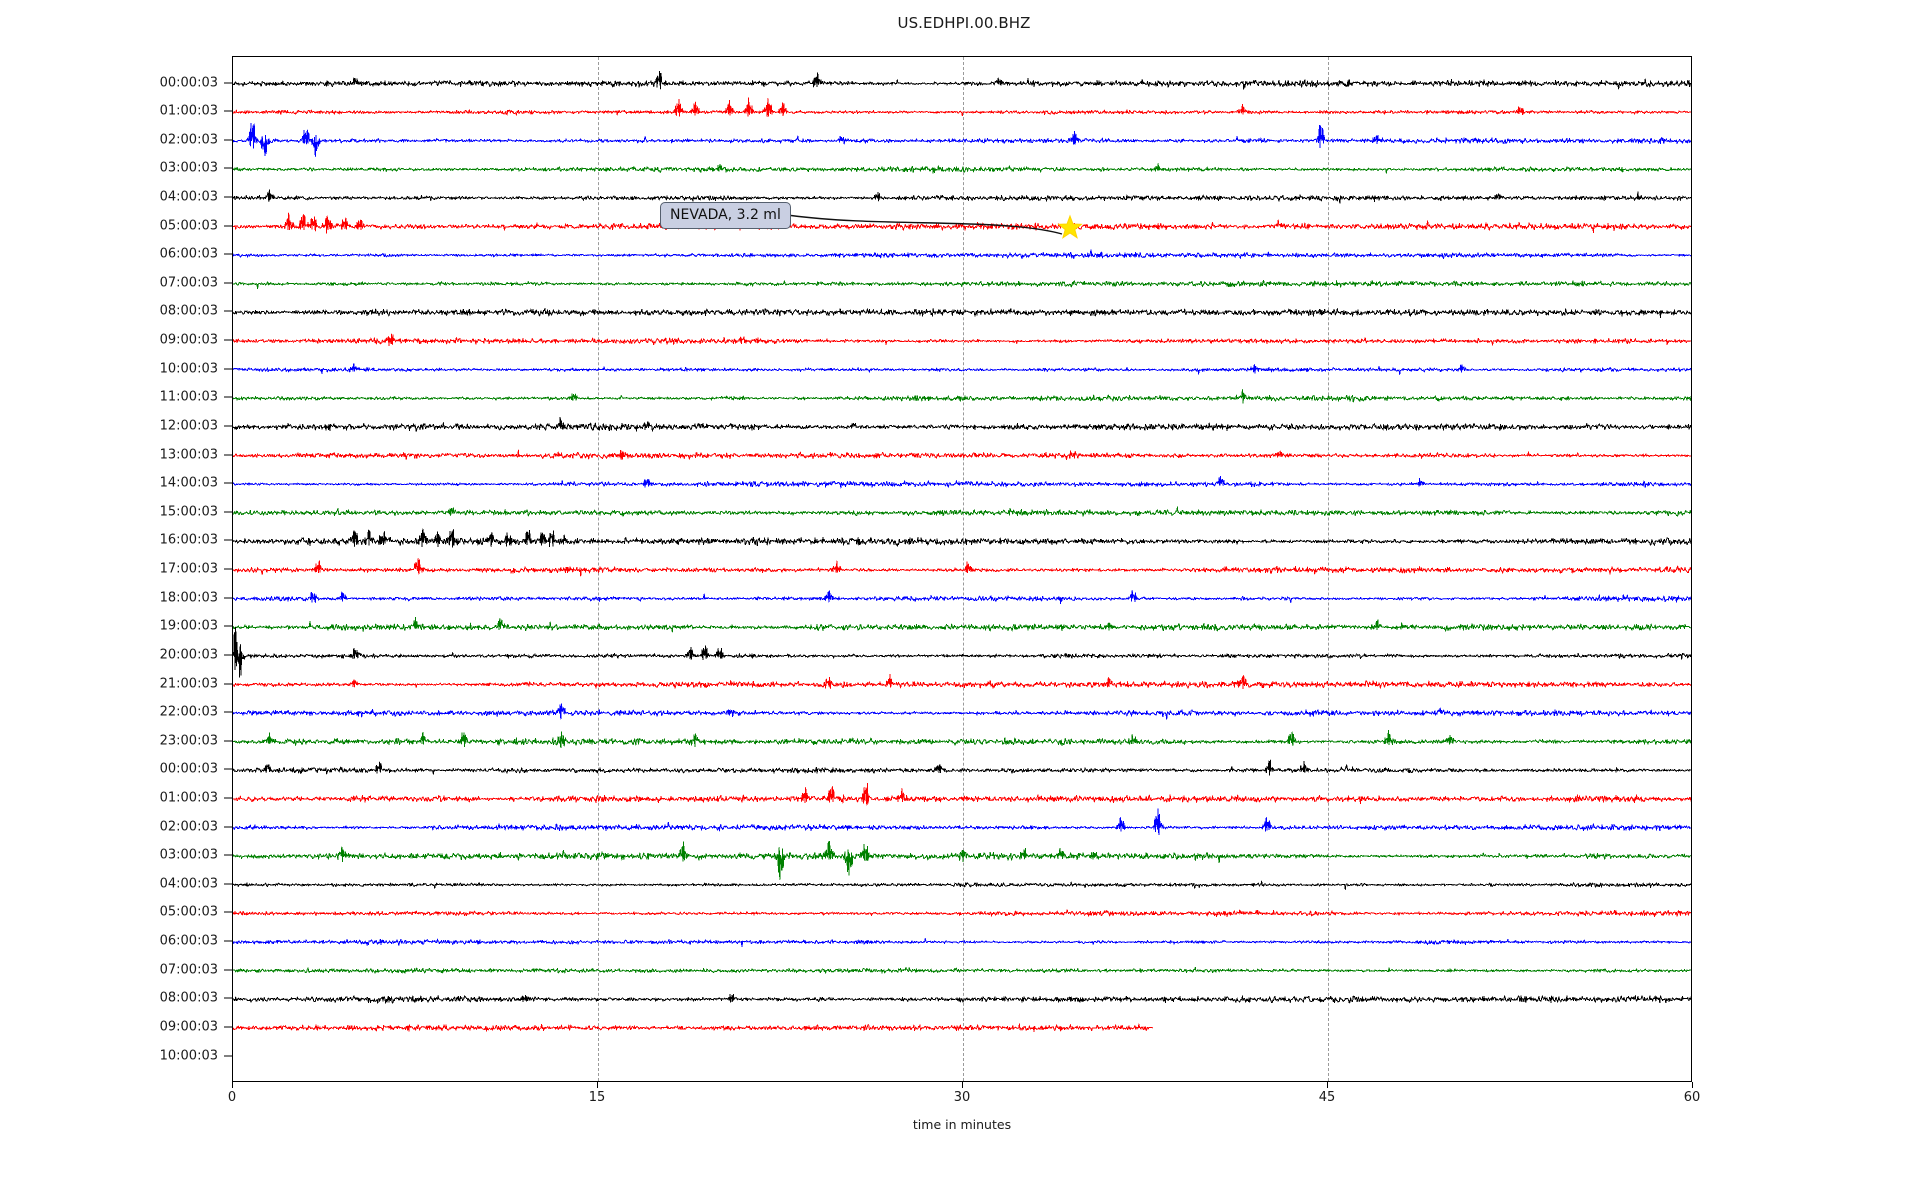 This screenshot has height=1200, width=1920. I want to click on y-axis-tick-label: 21:00:03, so click(188, 683).